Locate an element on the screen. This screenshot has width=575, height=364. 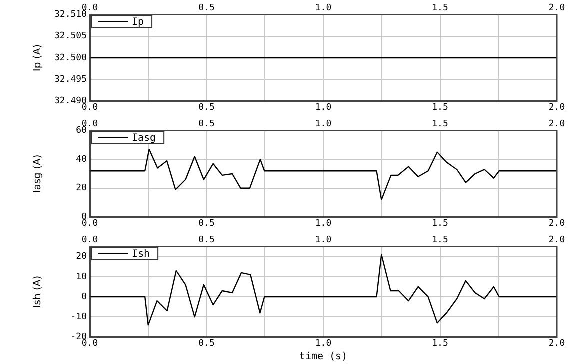
legend-label: Ish is located at coordinates (141, 254).